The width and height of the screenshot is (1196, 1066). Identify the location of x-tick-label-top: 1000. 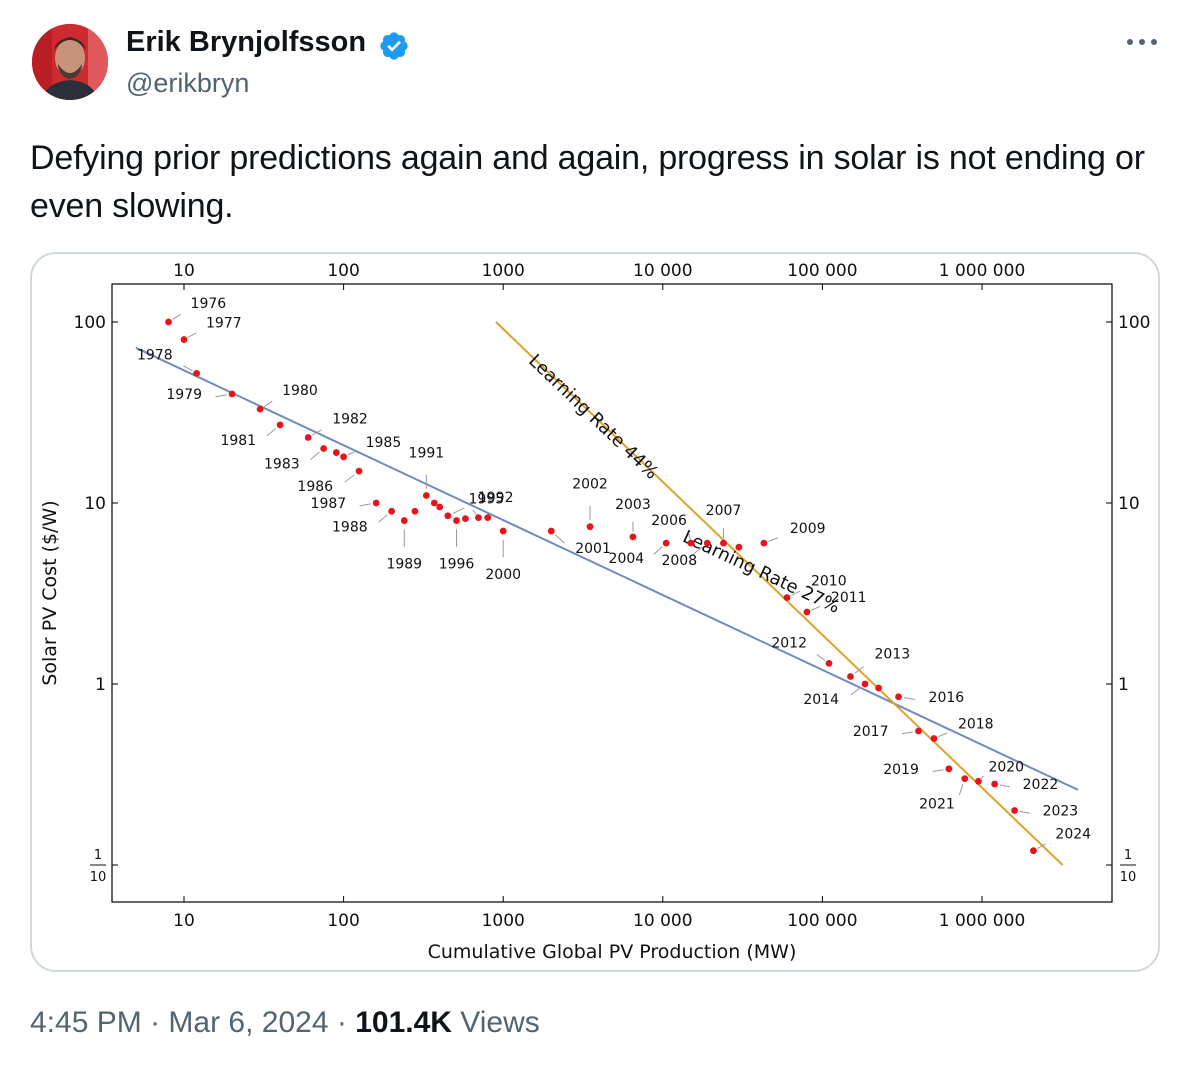
(503, 271).